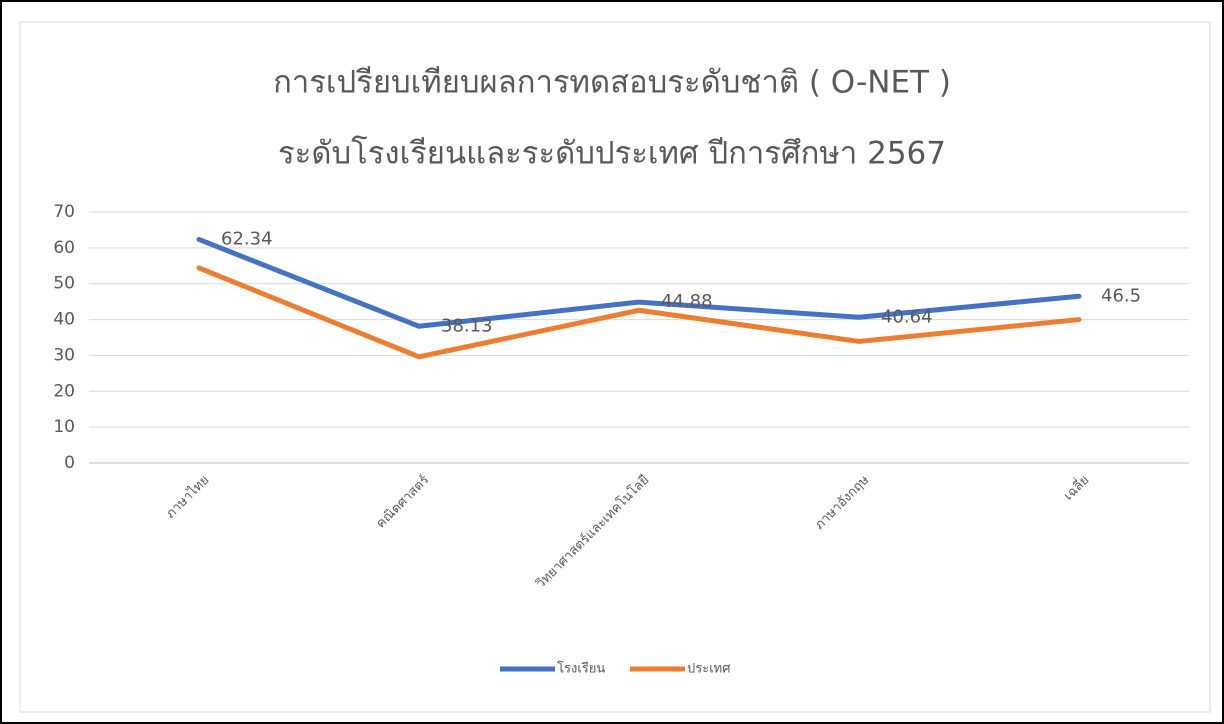 The width and height of the screenshot is (1224, 724). What do you see at coordinates (64, 391) in the screenshot?
I see `y-tick-label: 20` at bounding box center [64, 391].